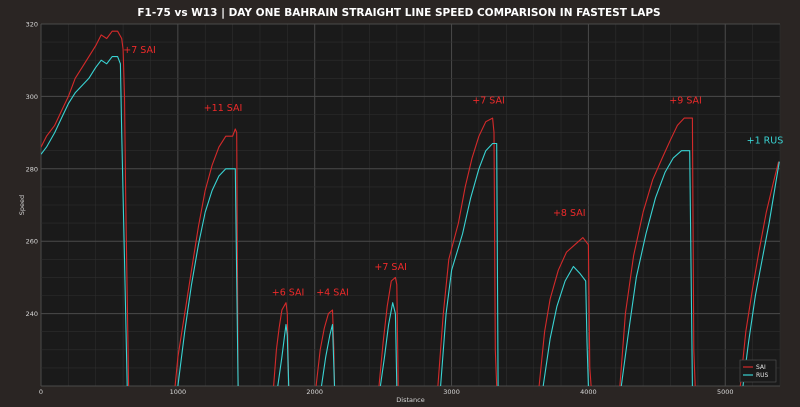  What do you see at coordinates (32, 97) in the screenshot?
I see `y-tick-label: 300` at bounding box center [32, 97].